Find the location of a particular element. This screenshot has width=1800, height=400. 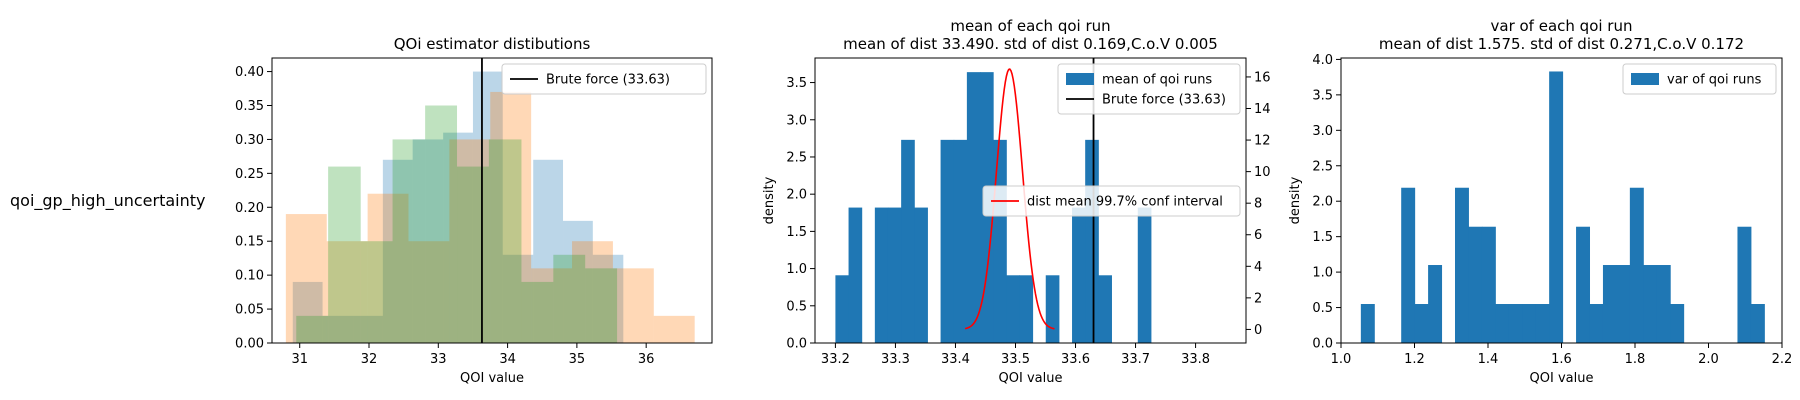

y-tick-label: 0.20 is located at coordinates (249, 208).